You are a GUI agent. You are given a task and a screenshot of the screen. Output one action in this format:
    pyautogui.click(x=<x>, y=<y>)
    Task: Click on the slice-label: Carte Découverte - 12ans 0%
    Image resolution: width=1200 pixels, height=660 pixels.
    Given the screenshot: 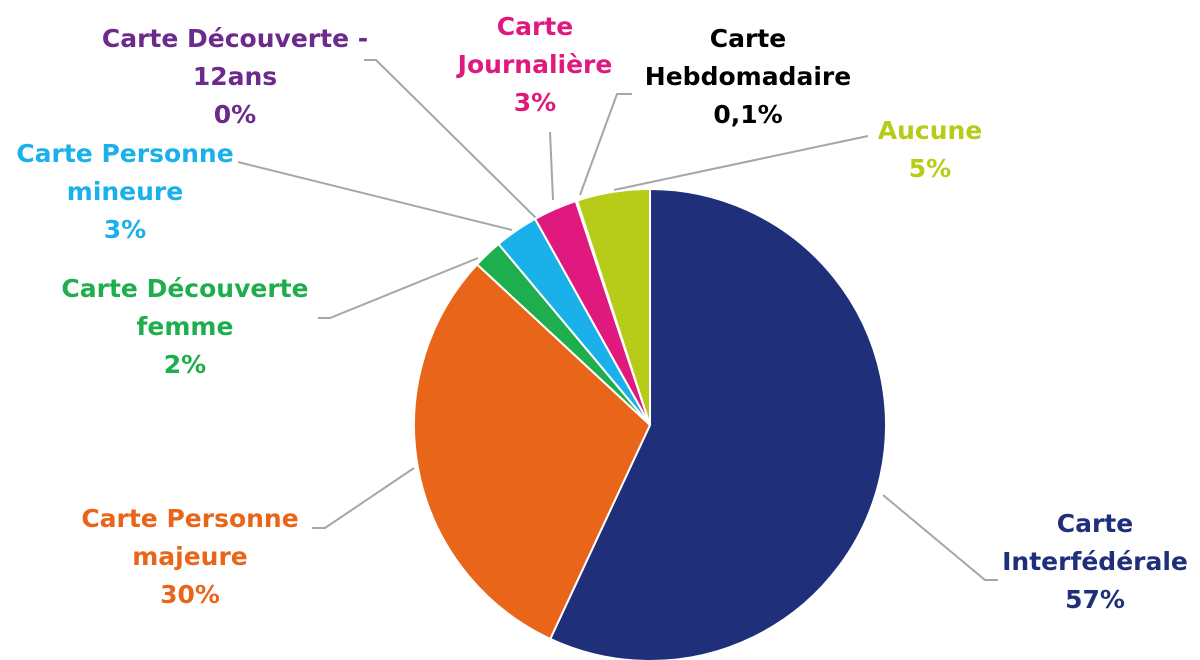 What is the action you would take?
    pyautogui.click(x=235, y=77)
    